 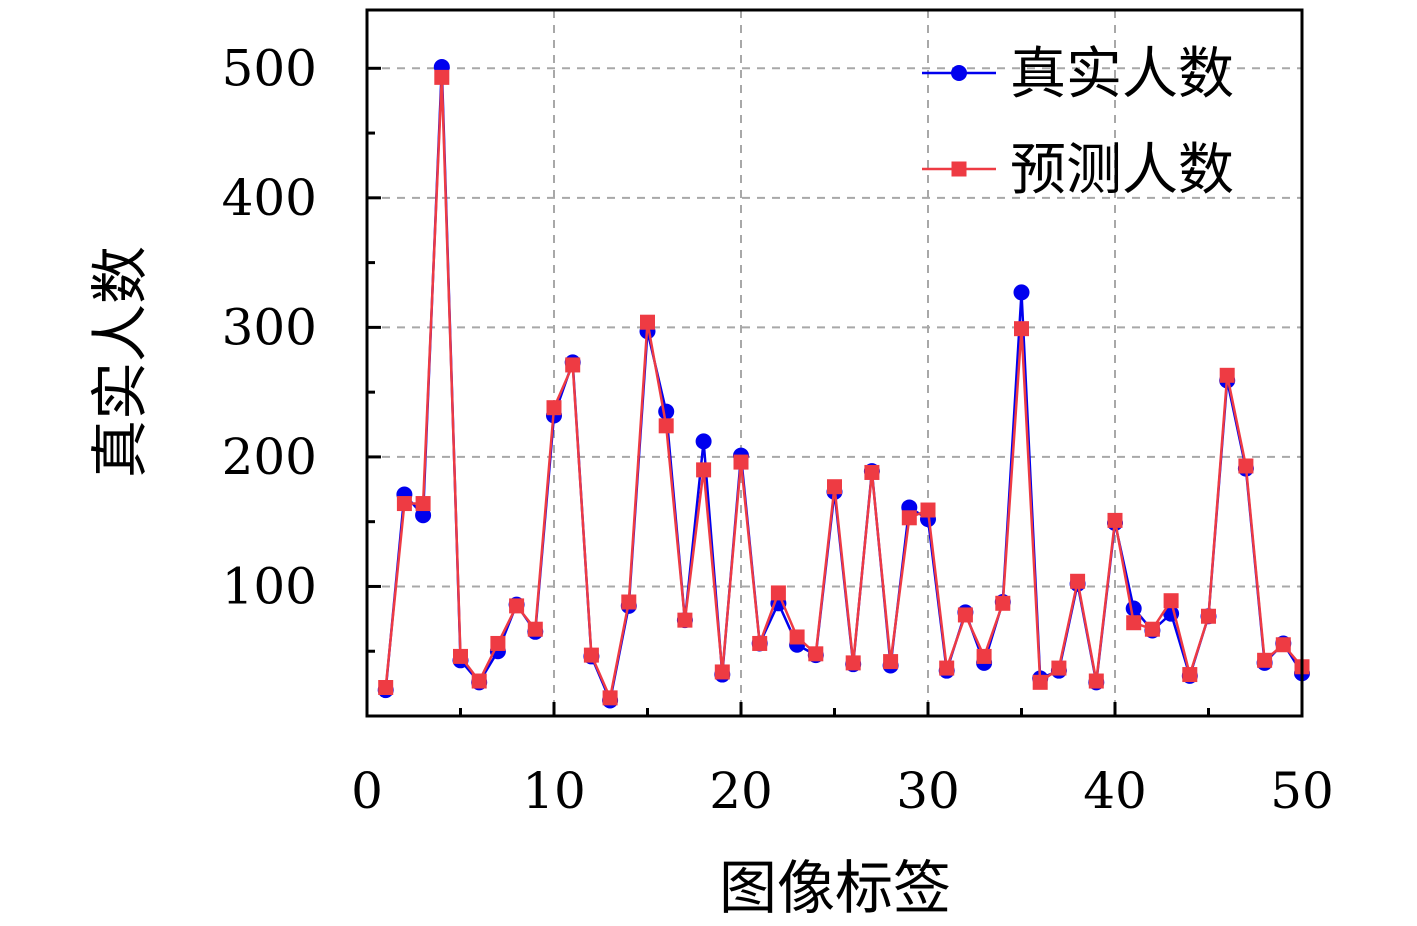 What do you see at coordinates (835, 888) in the screenshot?
I see `x-axis-label: 图像标签` at bounding box center [835, 888].